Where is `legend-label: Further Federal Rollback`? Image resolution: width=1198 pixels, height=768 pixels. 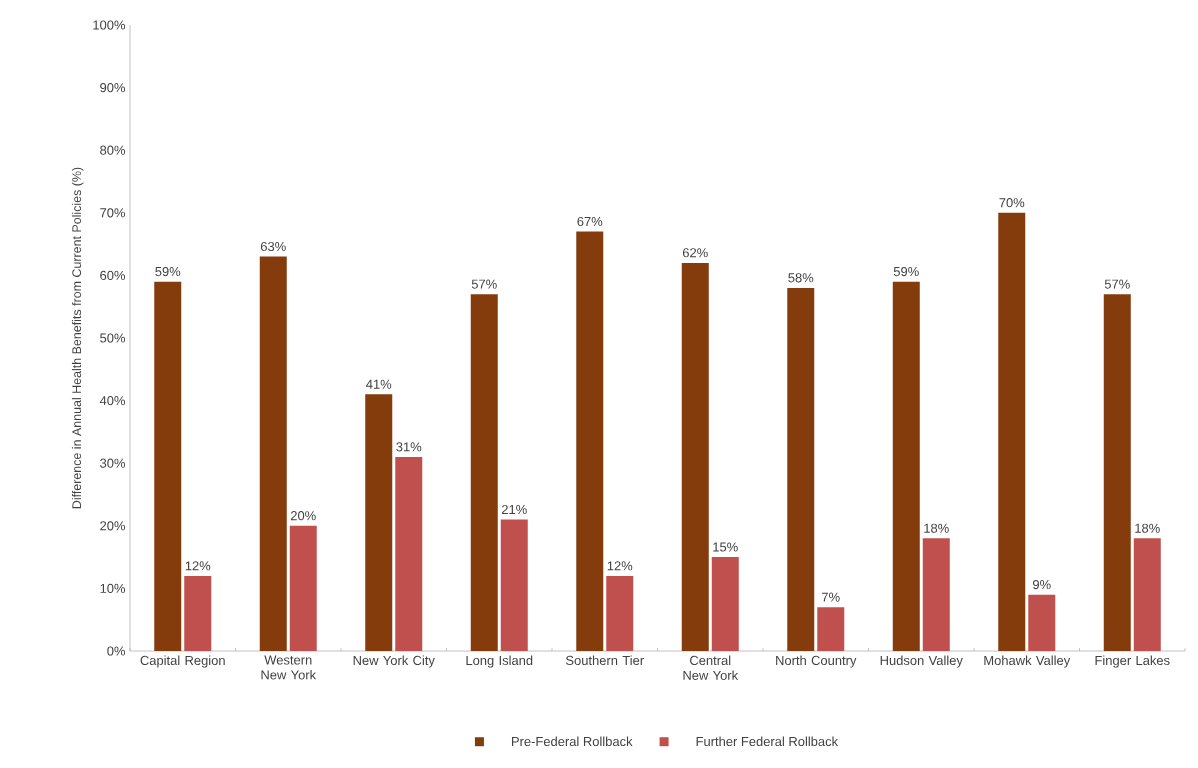
legend-label: Further Federal Rollback is located at coordinates (767, 741).